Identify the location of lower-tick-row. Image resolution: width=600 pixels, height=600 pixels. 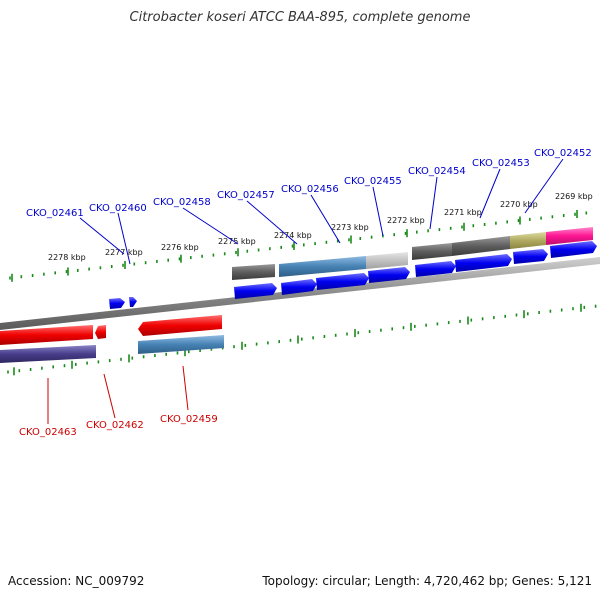
(302, 339).